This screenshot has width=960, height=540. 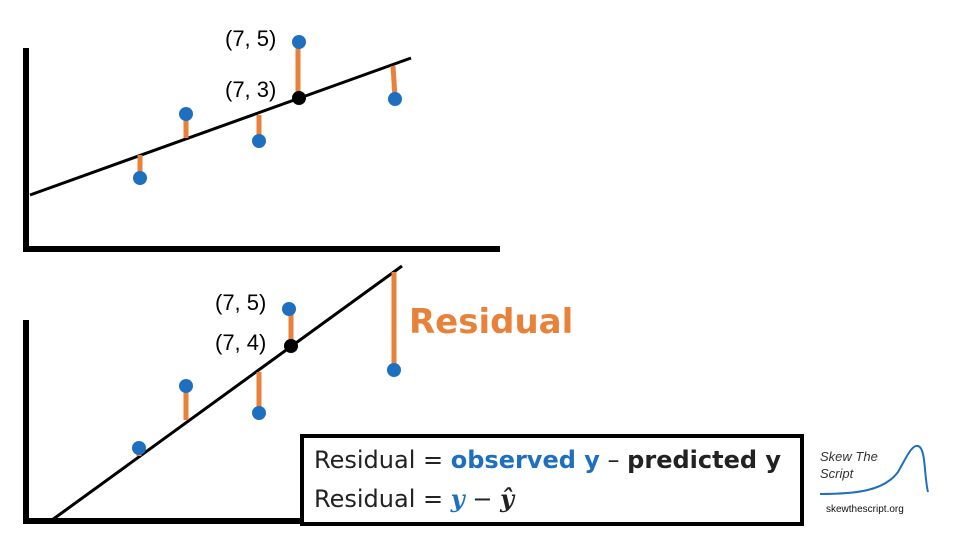 What do you see at coordinates (613, 460) in the screenshot?
I see `formula-minus: –` at bounding box center [613, 460].